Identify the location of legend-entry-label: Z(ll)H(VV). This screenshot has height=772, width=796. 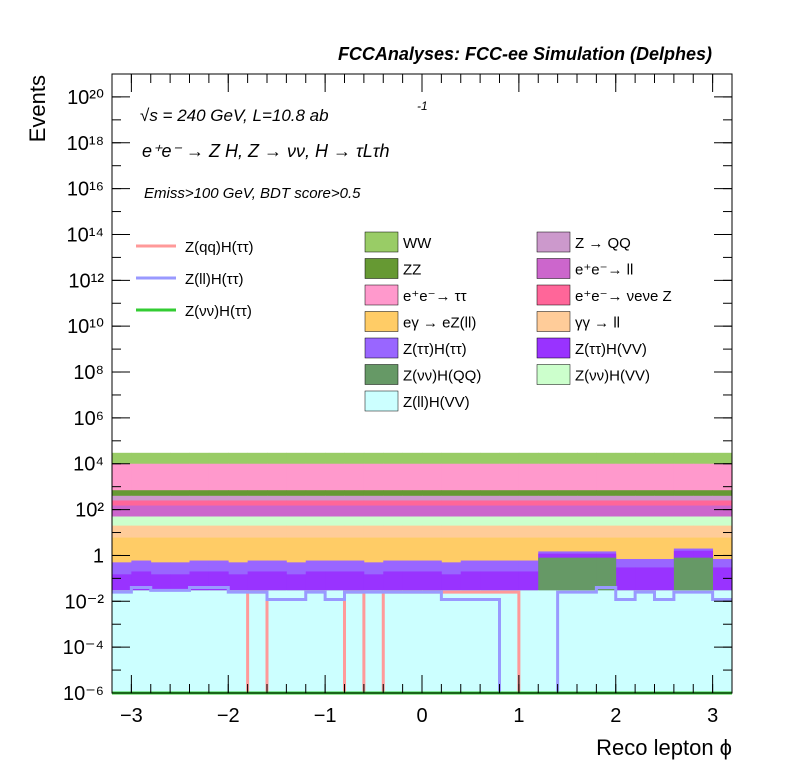
(436, 402).